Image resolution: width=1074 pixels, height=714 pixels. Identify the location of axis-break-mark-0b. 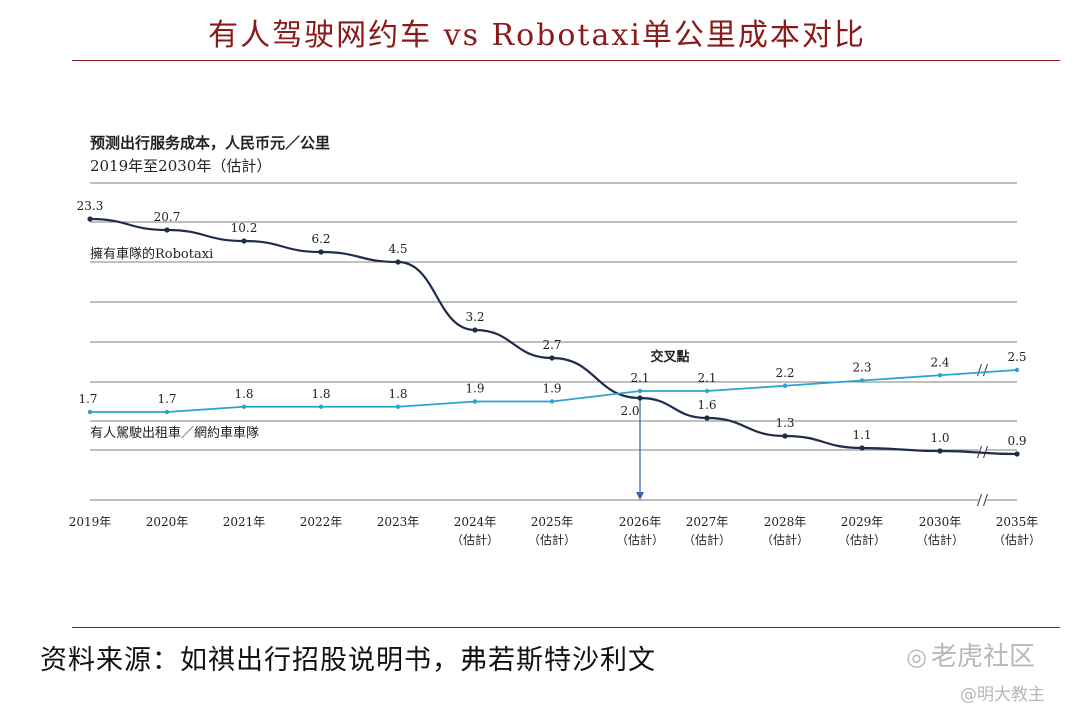
(985, 370).